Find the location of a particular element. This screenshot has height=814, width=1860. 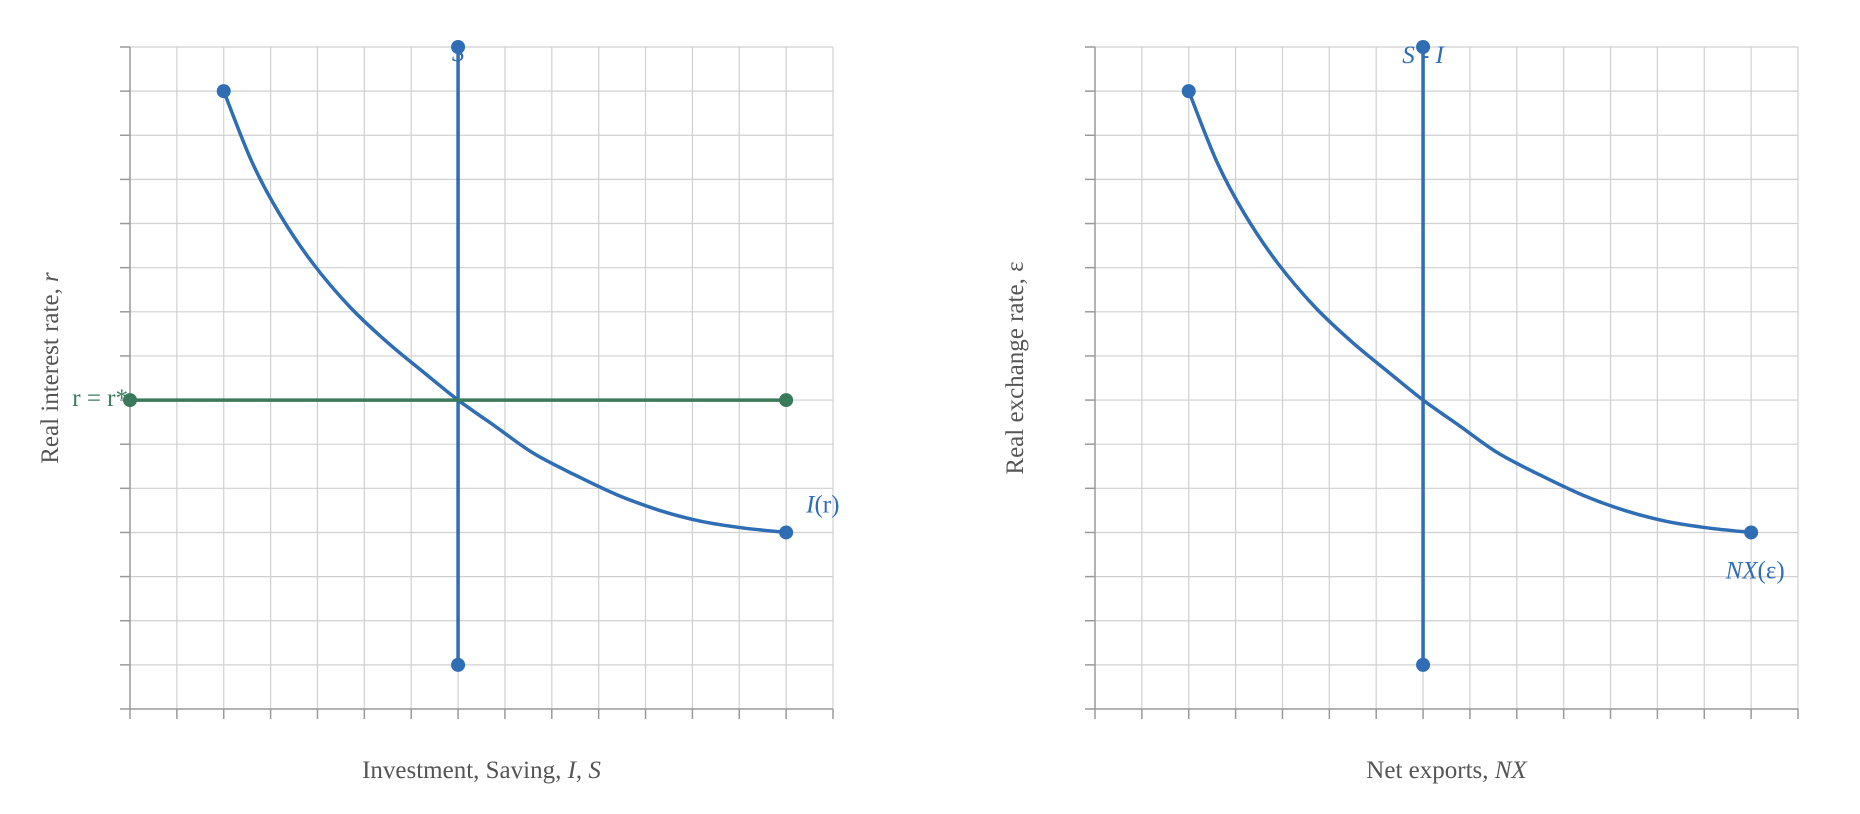

y-axis-title-text: Real interest rate, is located at coordinates (50, 373).